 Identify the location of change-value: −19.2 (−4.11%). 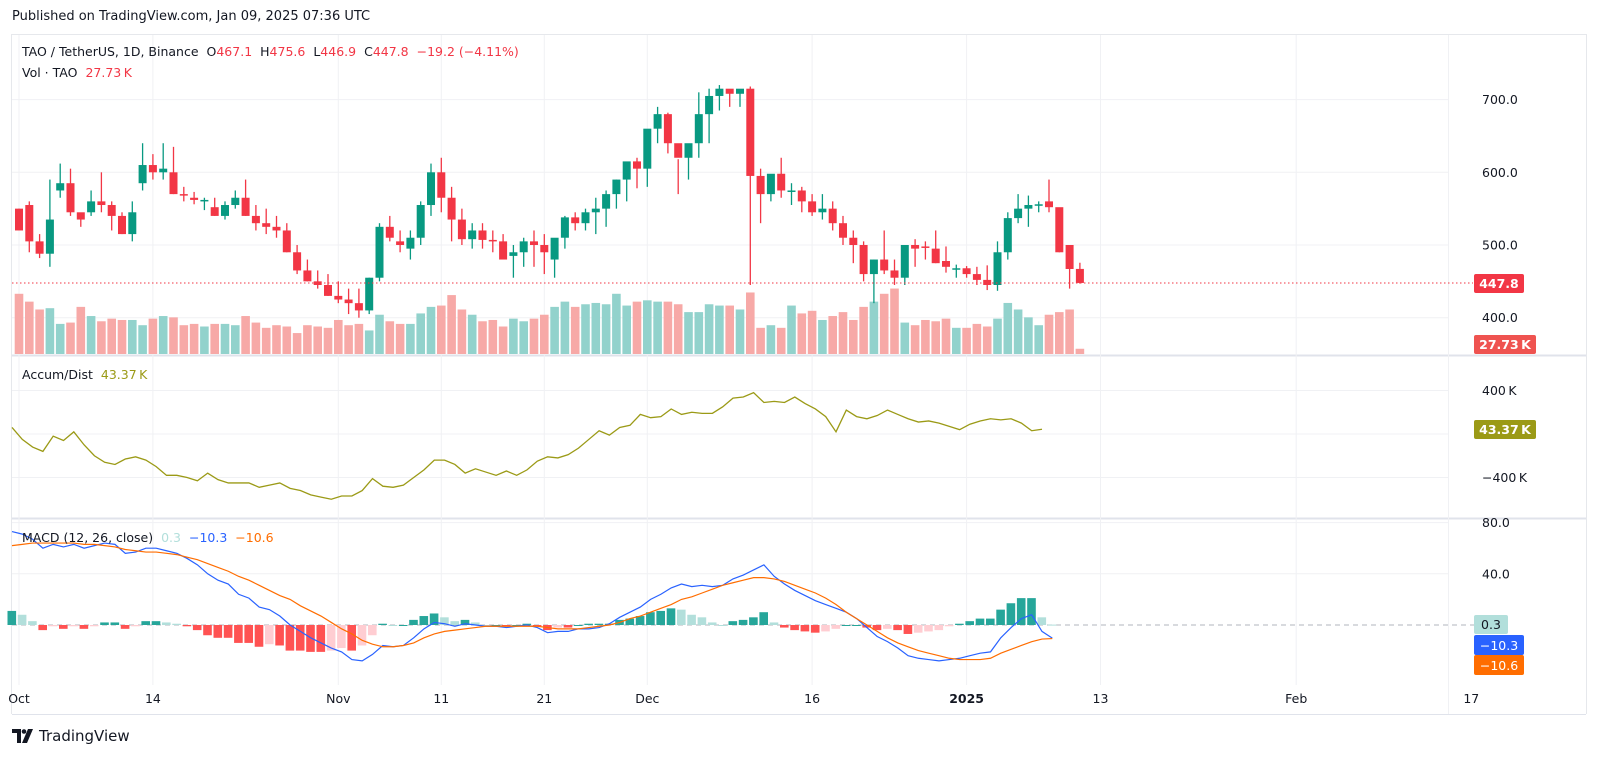
(467, 51).